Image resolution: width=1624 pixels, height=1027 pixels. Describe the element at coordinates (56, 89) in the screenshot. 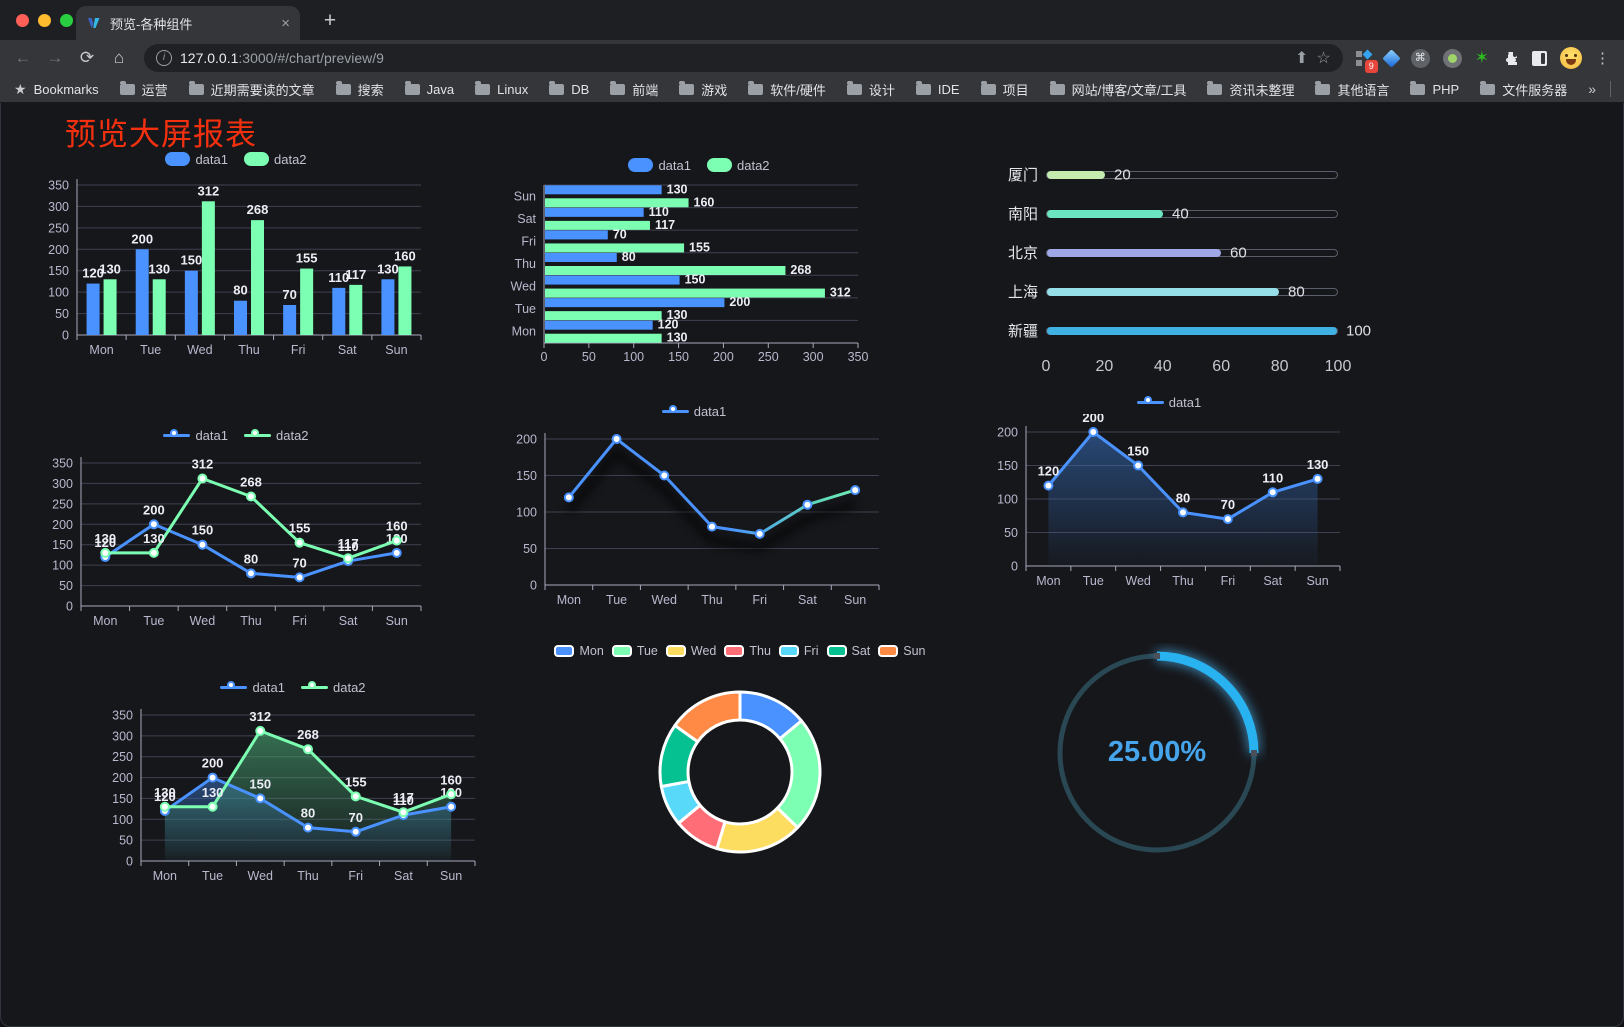

I see `bookmarks-root: ★ Bookmarks` at that location.